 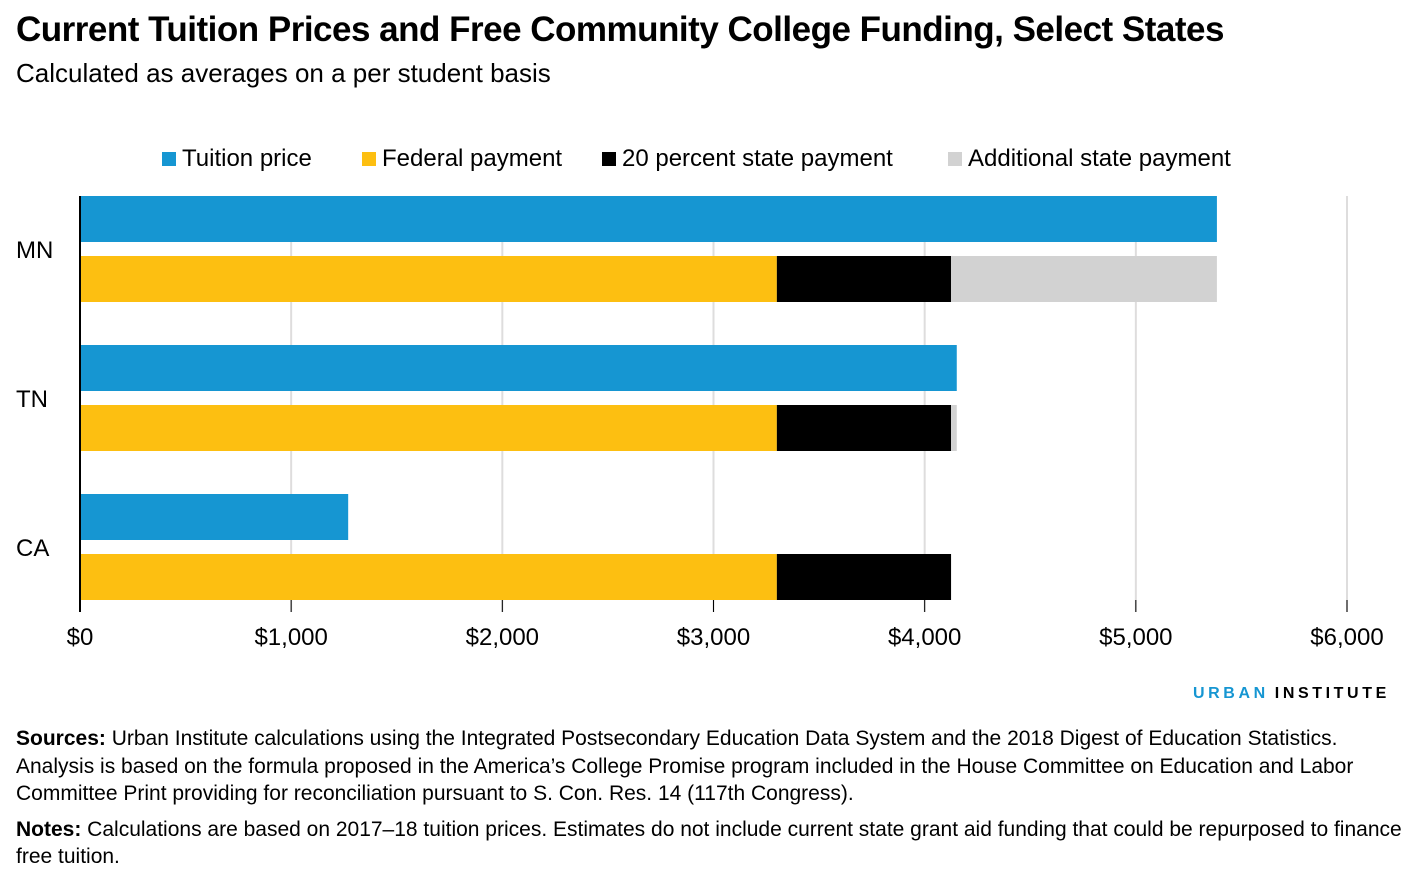 I want to click on legend-item-tuition: Tuition price, so click(x=237, y=159).